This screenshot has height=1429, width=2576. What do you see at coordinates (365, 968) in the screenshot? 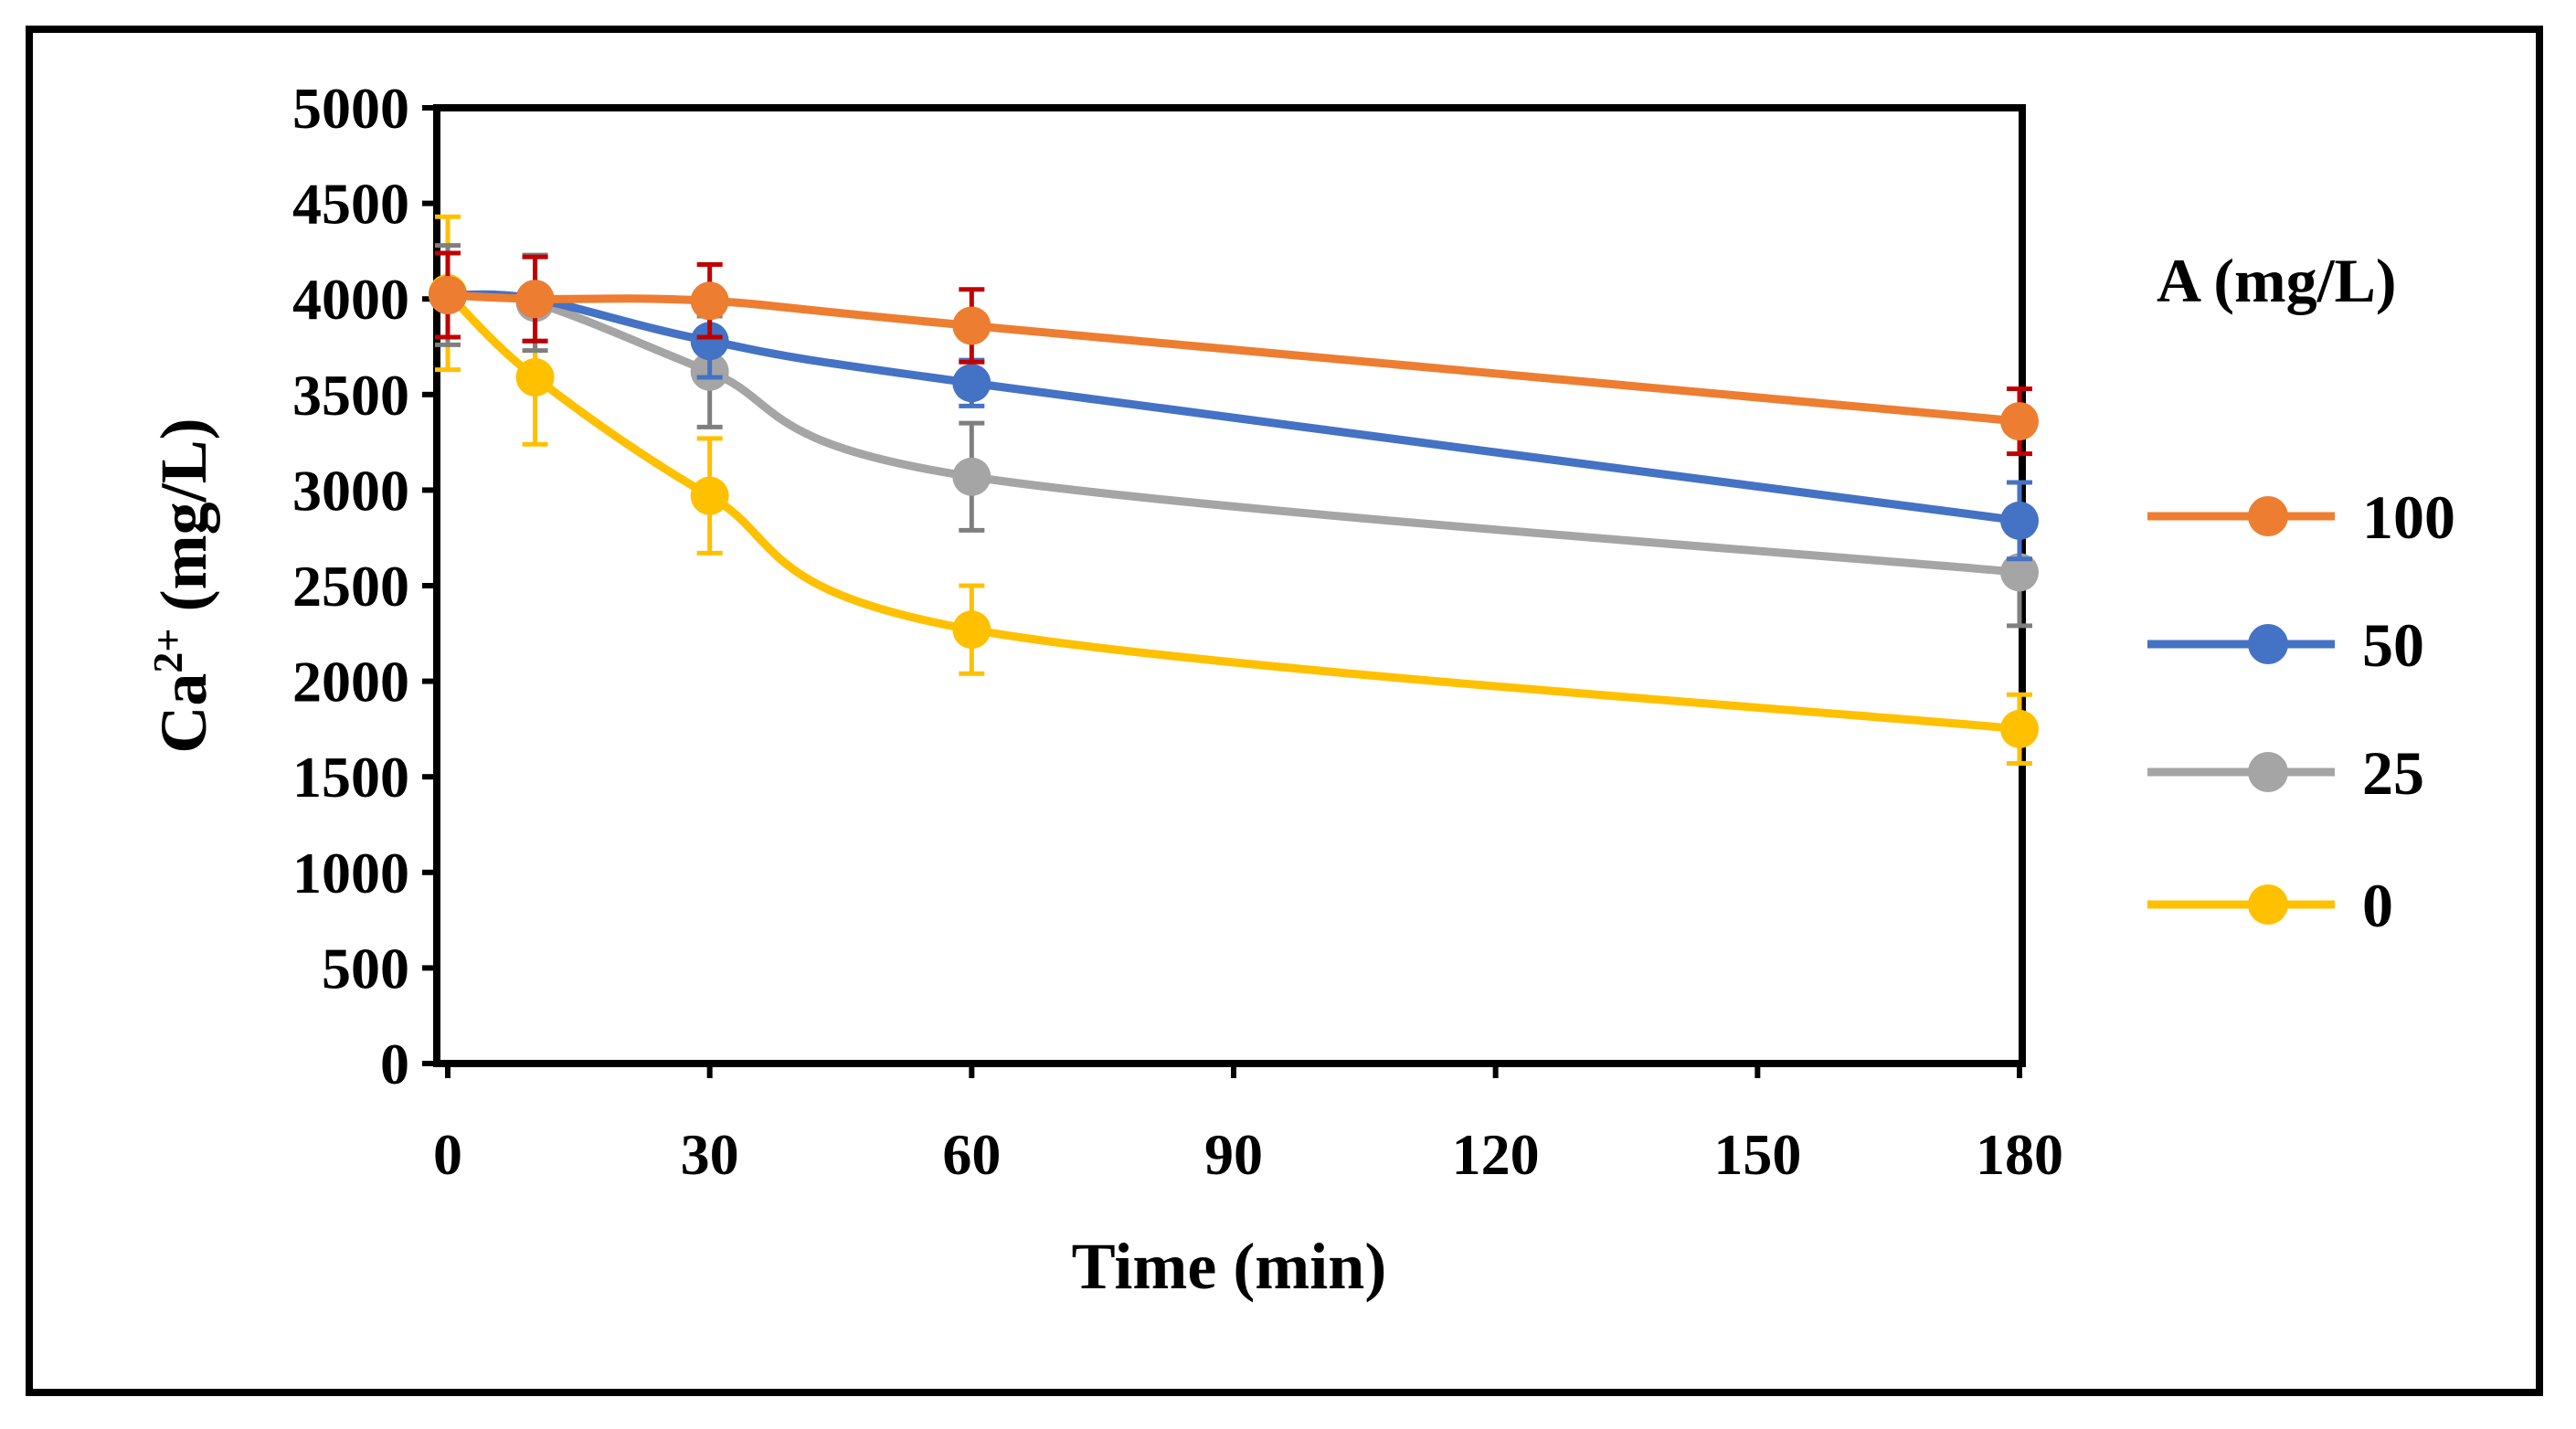
I see `y-tick-label: 500` at bounding box center [365, 968].